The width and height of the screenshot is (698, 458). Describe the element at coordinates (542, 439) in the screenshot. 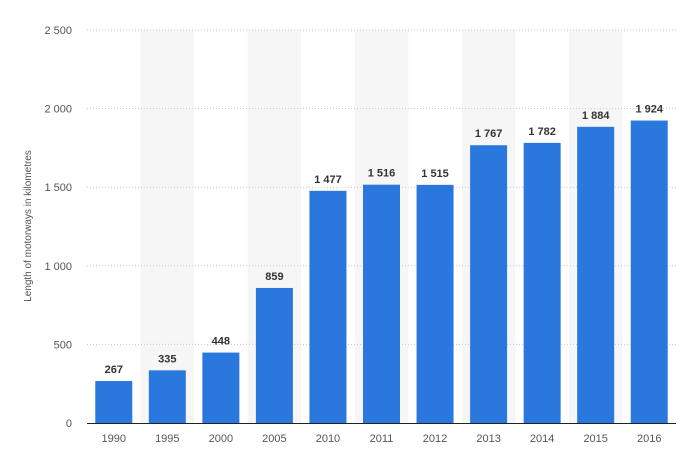

I see `x-tick-label-2014: 2014` at that location.